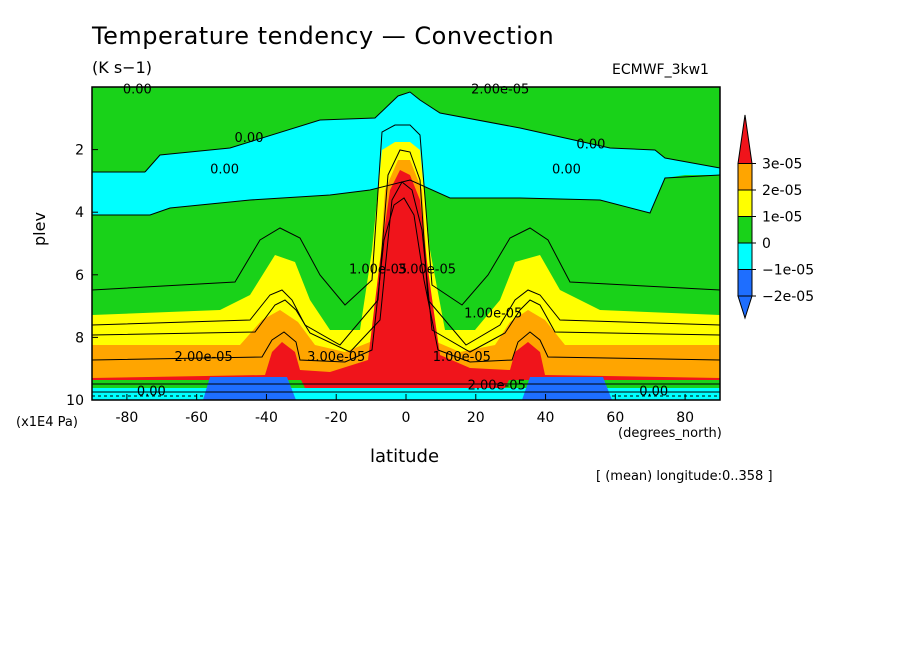 The height and width of the screenshot is (654, 904). What do you see at coordinates (788, 271) in the screenshot?
I see `legend-label: −1e-05` at bounding box center [788, 271].